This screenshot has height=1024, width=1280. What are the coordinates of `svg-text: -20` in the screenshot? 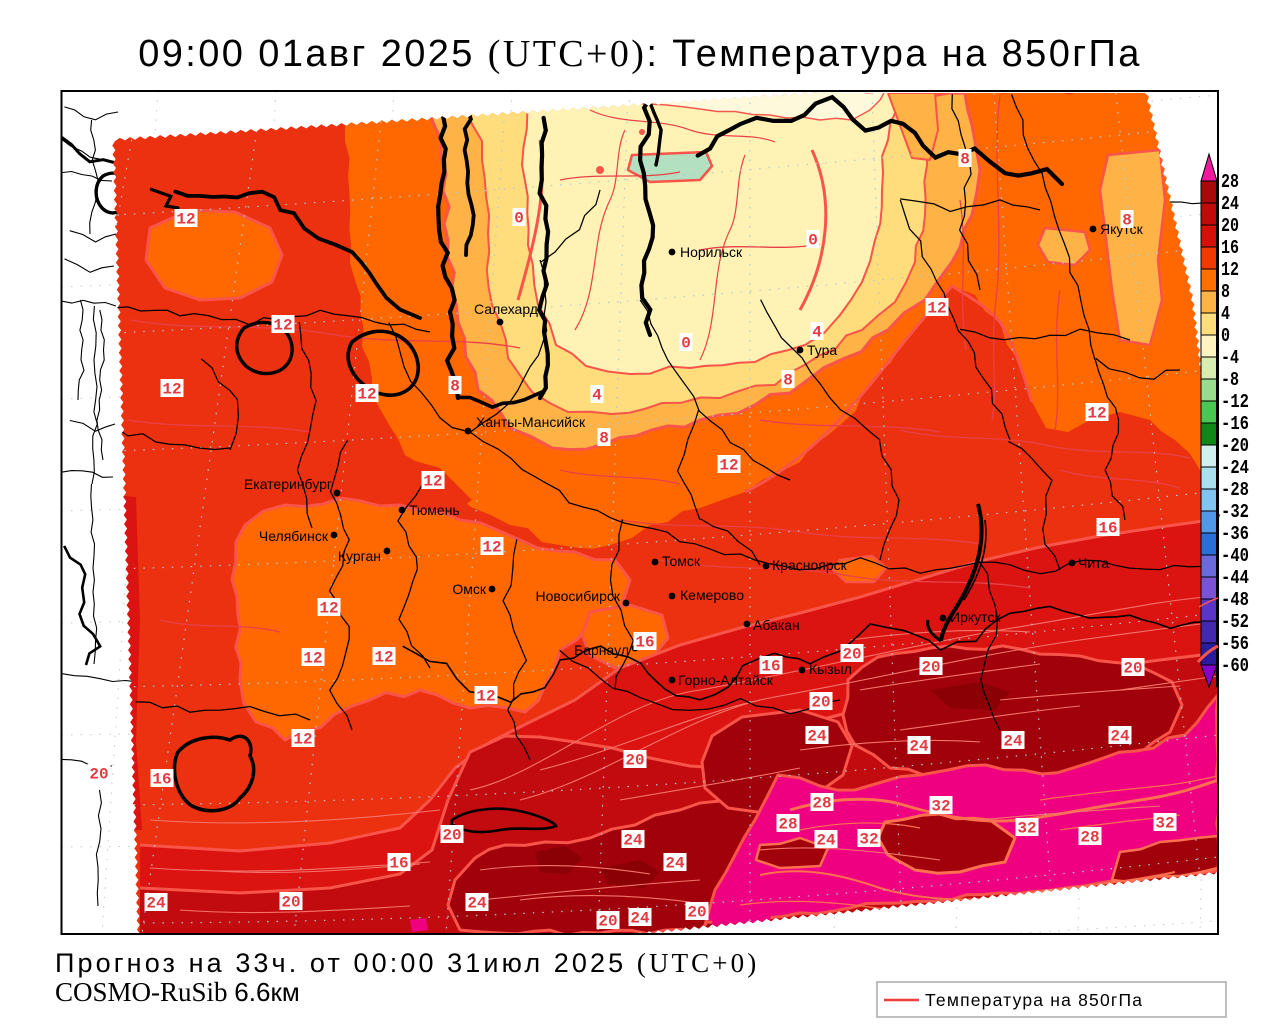 It's located at (1235, 446).